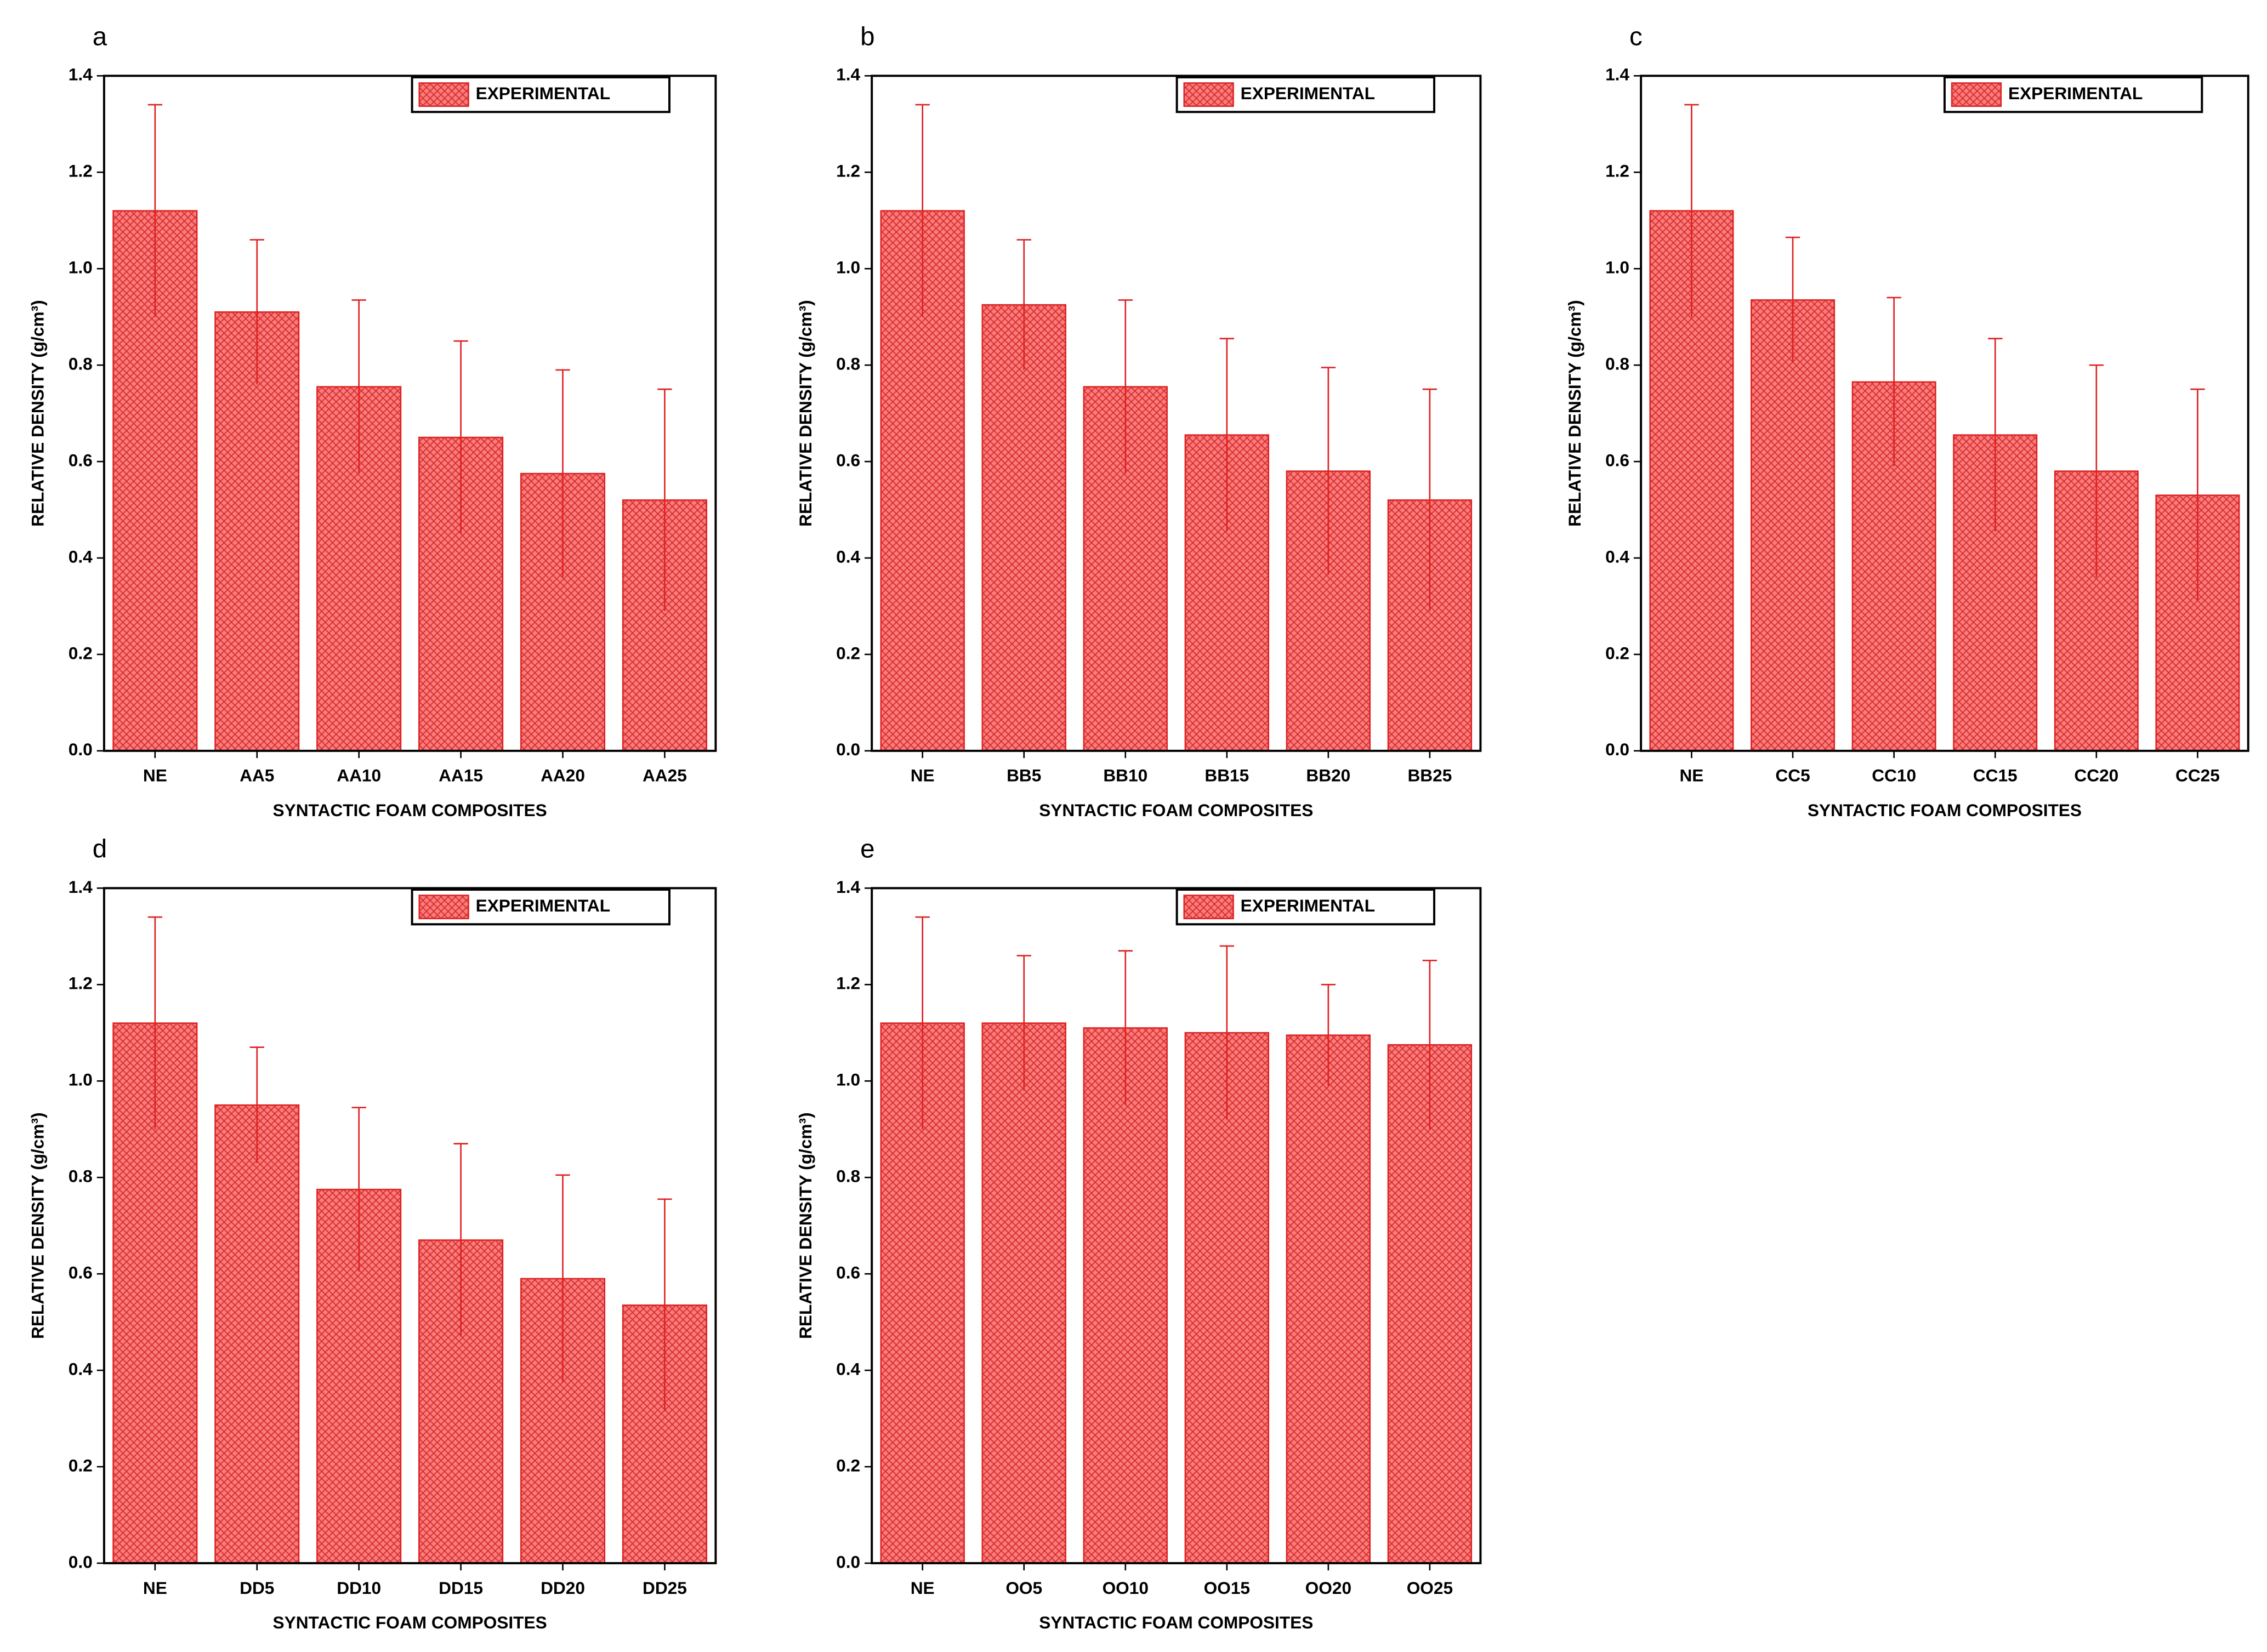 The height and width of the screenshot is (1652, 2267). I want to click on x-tick-label: DD10, so click(359, 1588).